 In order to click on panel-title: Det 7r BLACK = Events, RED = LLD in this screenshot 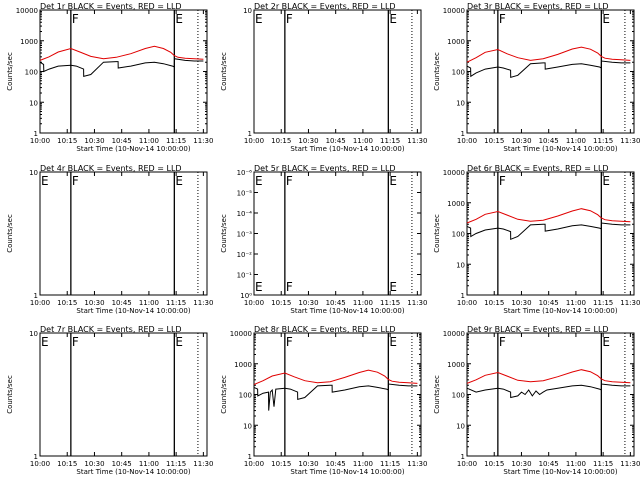, I will do `click(111, 329)`.